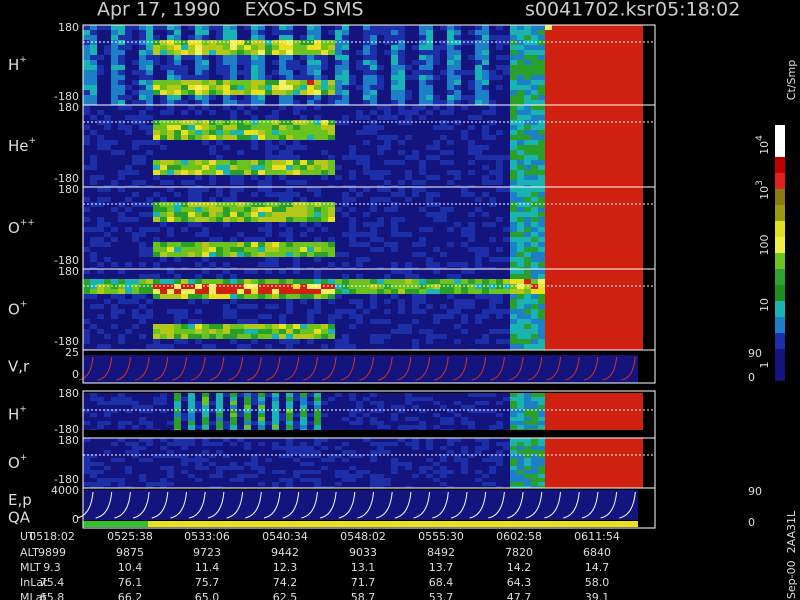  What do you see at coordinates (515, 505) in the screenshot?
I see `ep-trace` at bounding box center [515, 505].